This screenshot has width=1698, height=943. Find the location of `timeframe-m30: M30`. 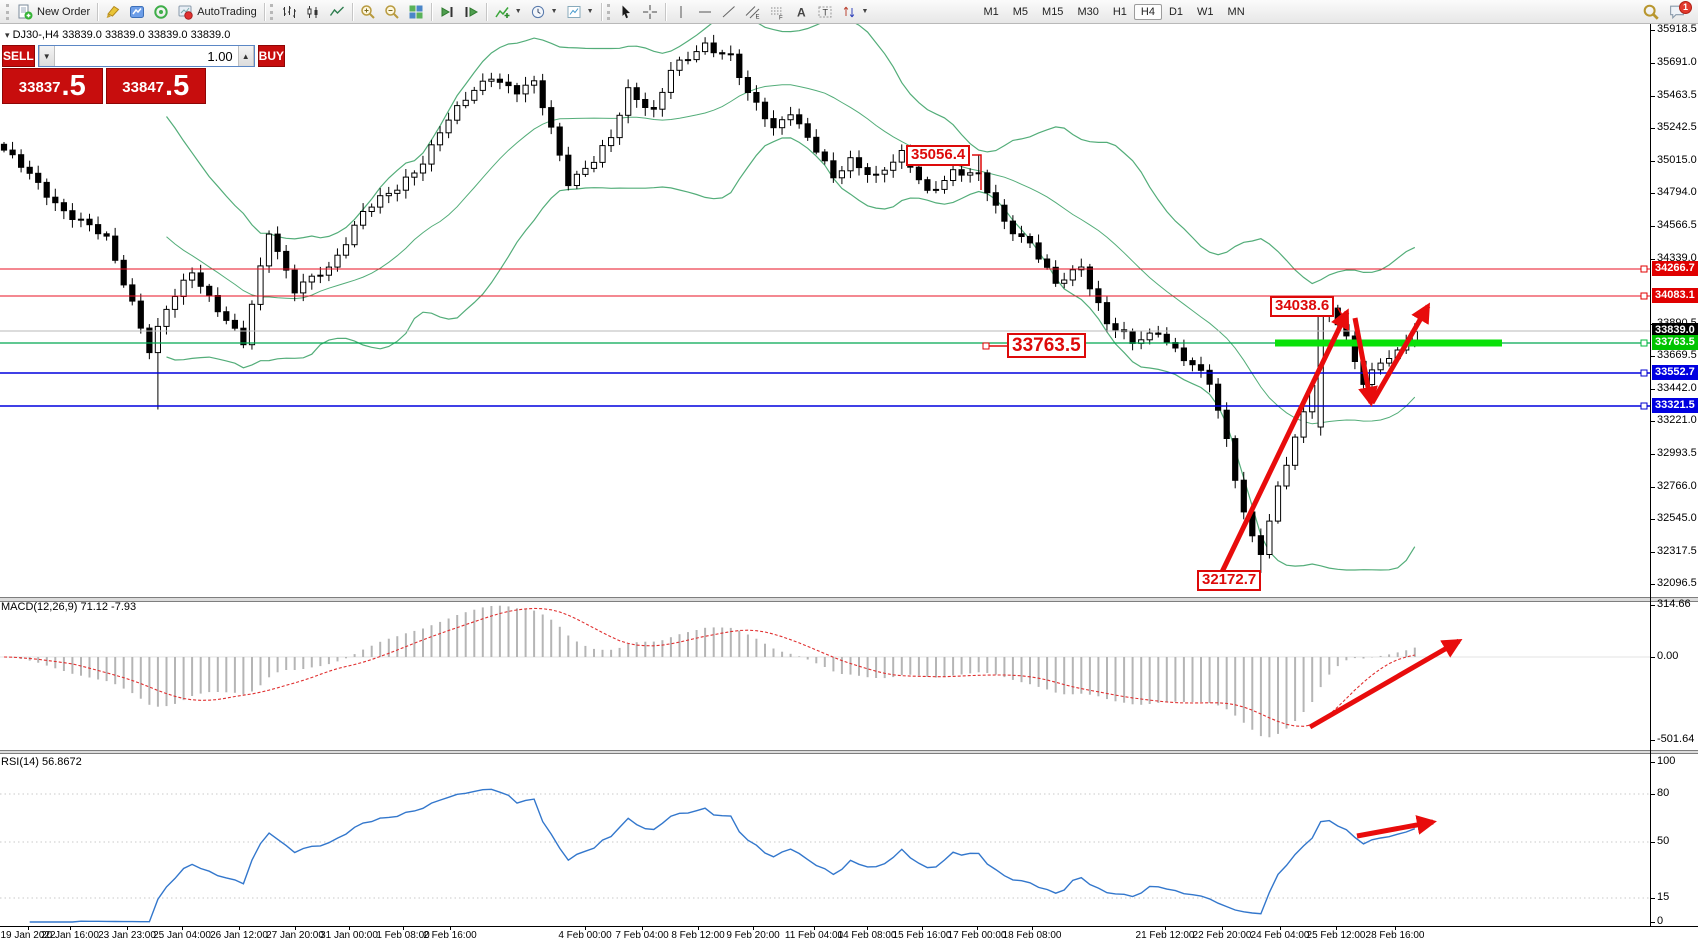

timeframe-m30: M30 is located at coordinates (1088, 11).